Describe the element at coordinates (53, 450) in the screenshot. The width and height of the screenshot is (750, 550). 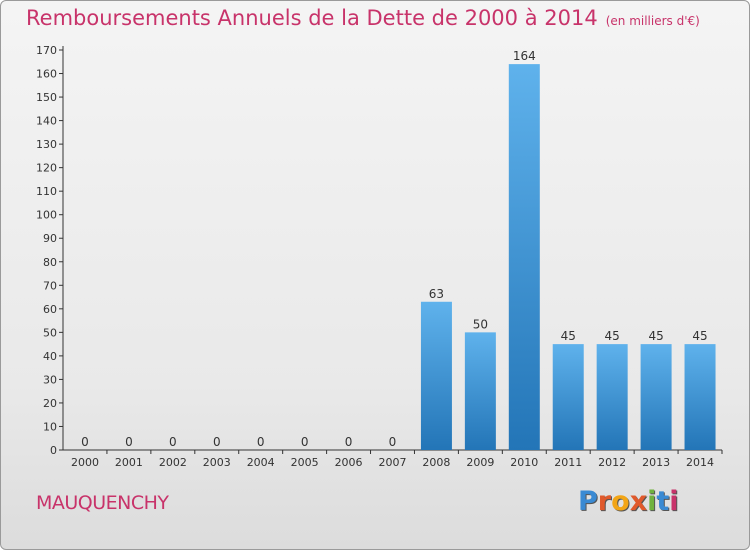
I see `y-tick-label: 0` at that location.